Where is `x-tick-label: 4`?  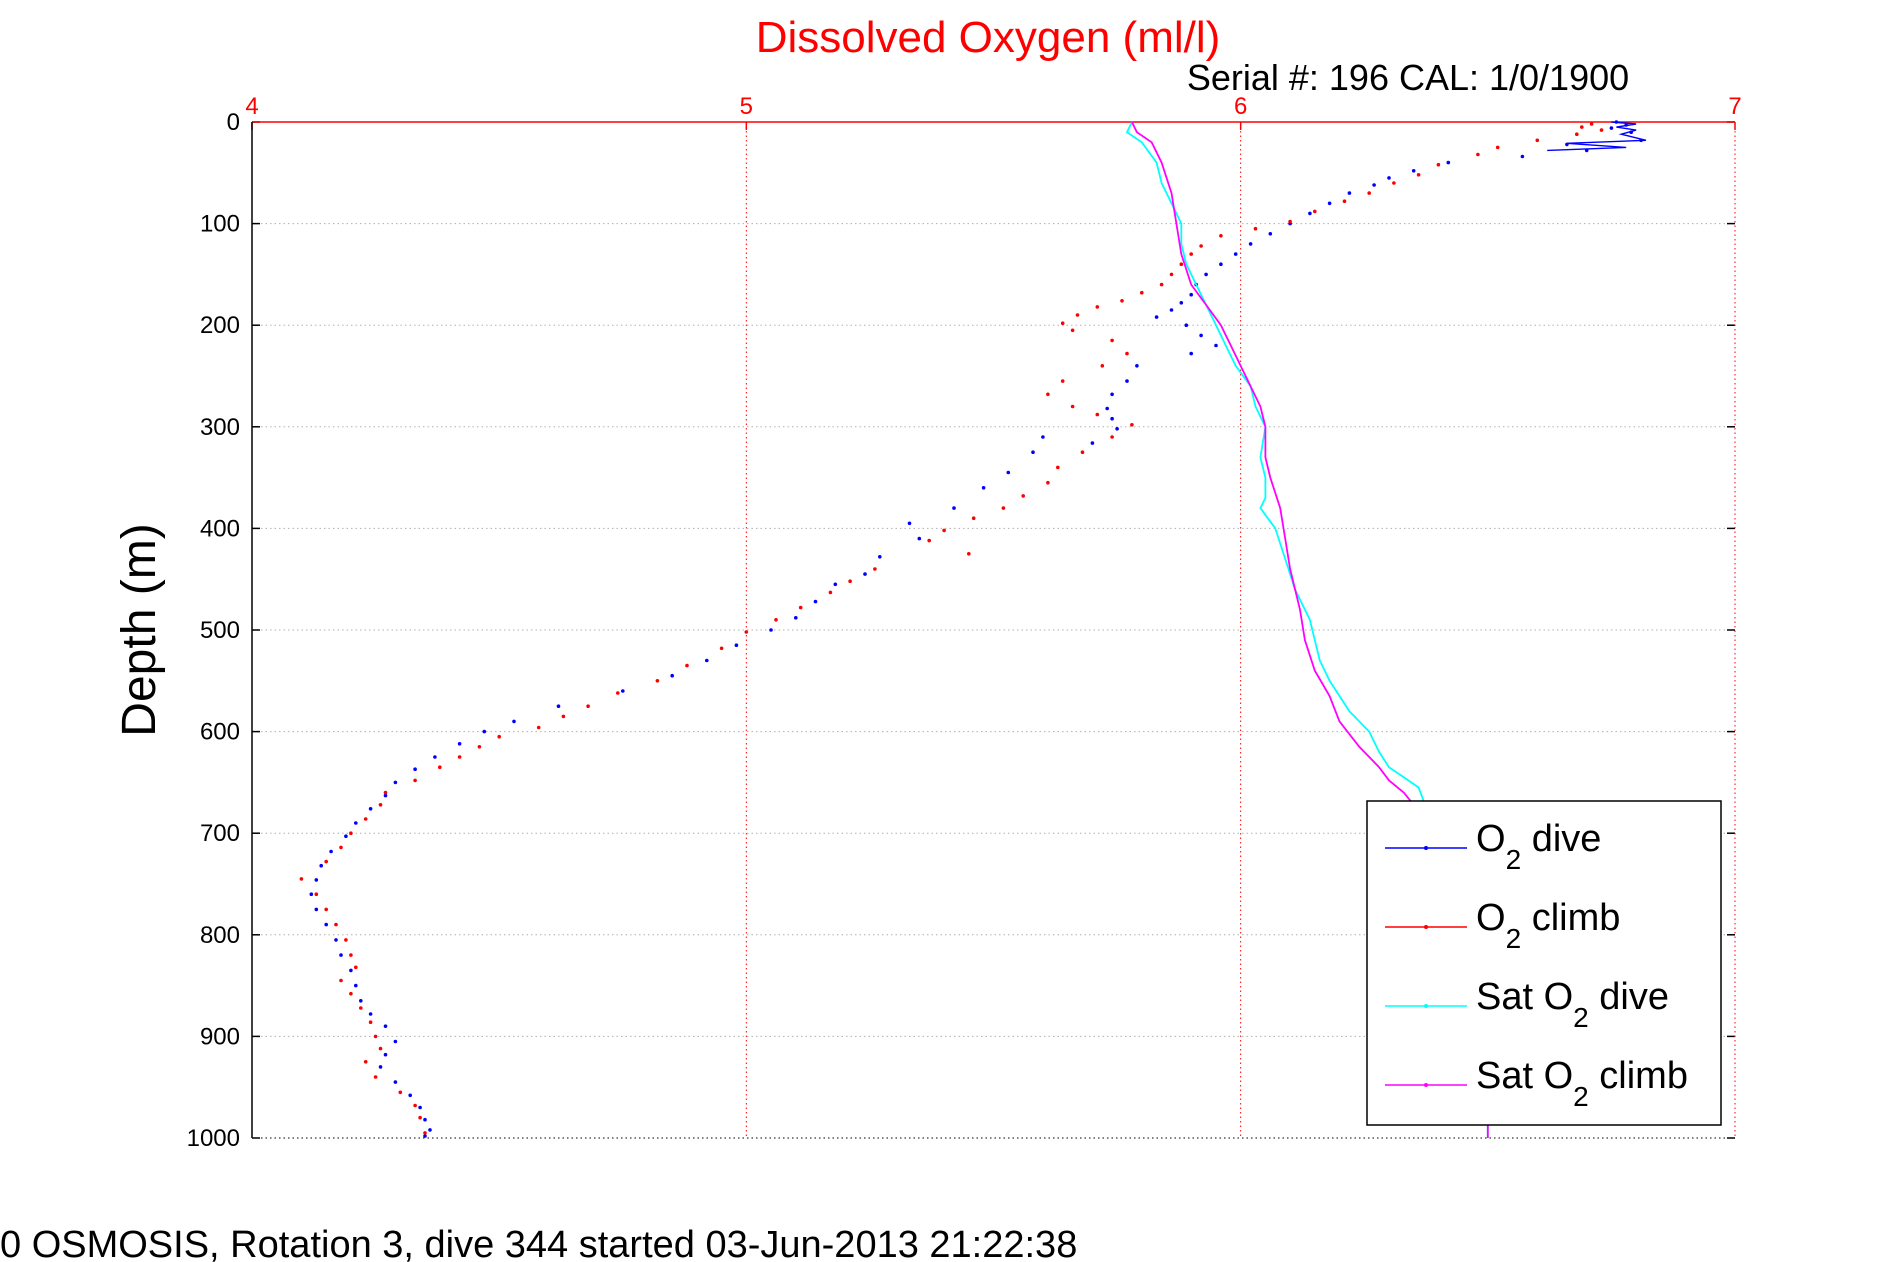 x-tick-label: 4 is located at coordinates (251, 106).